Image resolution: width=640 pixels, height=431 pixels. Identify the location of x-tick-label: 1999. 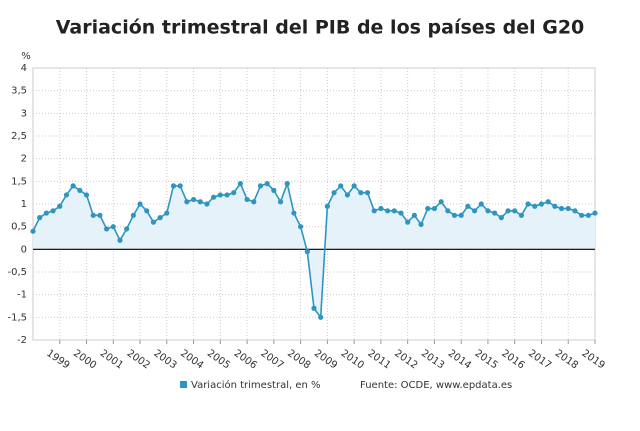
(57, 360).